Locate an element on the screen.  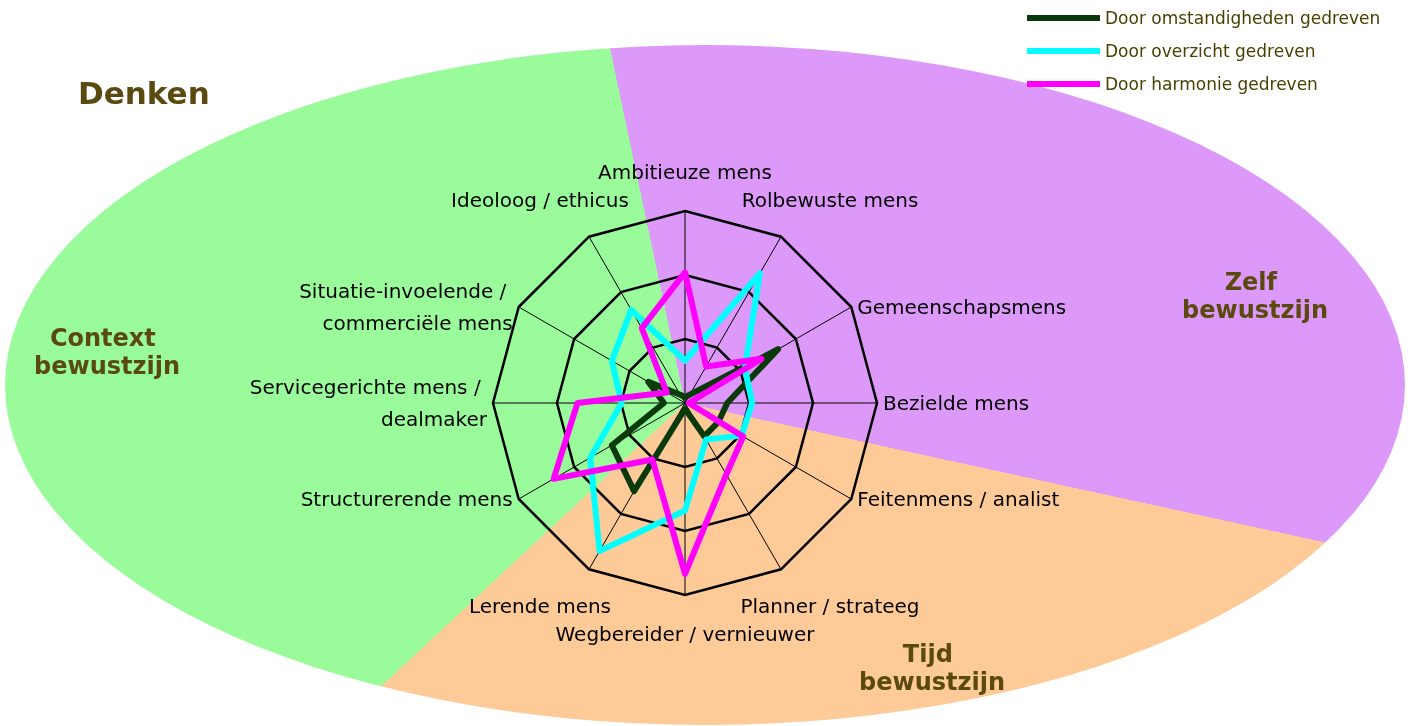
text: Denken is located at coordinates (144, 93).